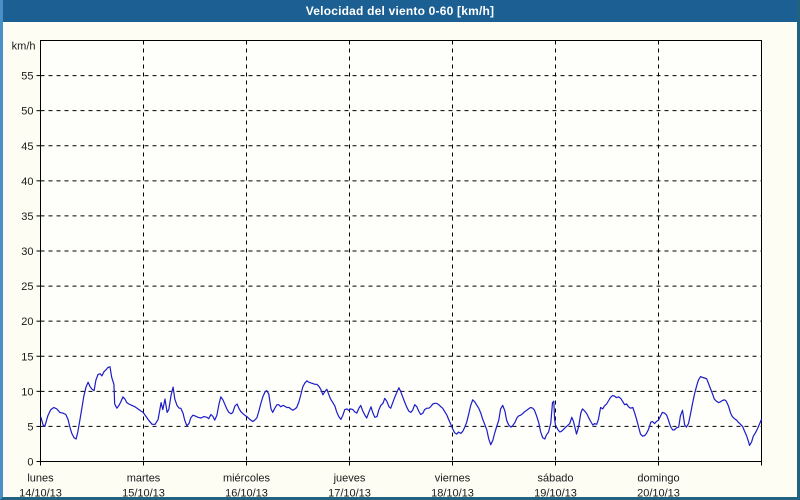 This screenshot has height=500, width=800. I want to click on day-name-label: sábado, so click(555, 479).